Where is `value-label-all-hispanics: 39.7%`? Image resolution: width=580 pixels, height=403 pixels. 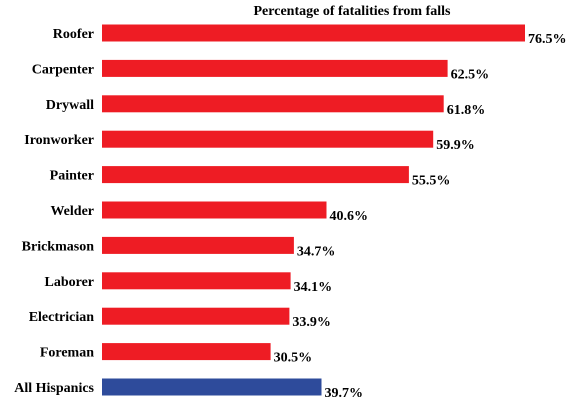
value-label-all-hispanics: 39.7% is located at coordinates (344, 393).